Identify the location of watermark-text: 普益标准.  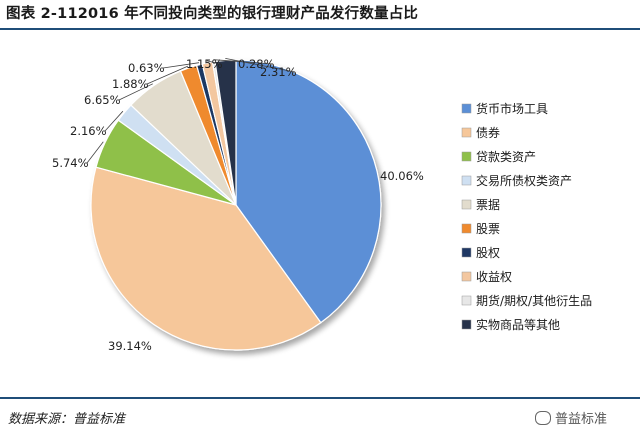
(581, 419).